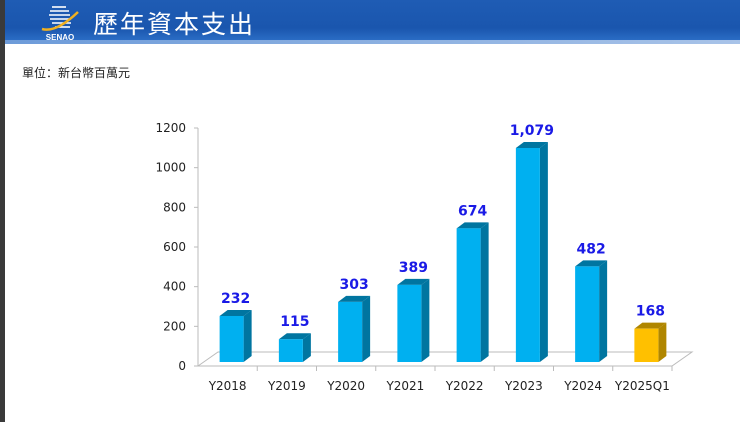 This screenshot has width=740, height=422. What do you see at coordinates (174, 247) in the screenshot?
I see `y-tick-label: 600` at bounding box center [174, 247].